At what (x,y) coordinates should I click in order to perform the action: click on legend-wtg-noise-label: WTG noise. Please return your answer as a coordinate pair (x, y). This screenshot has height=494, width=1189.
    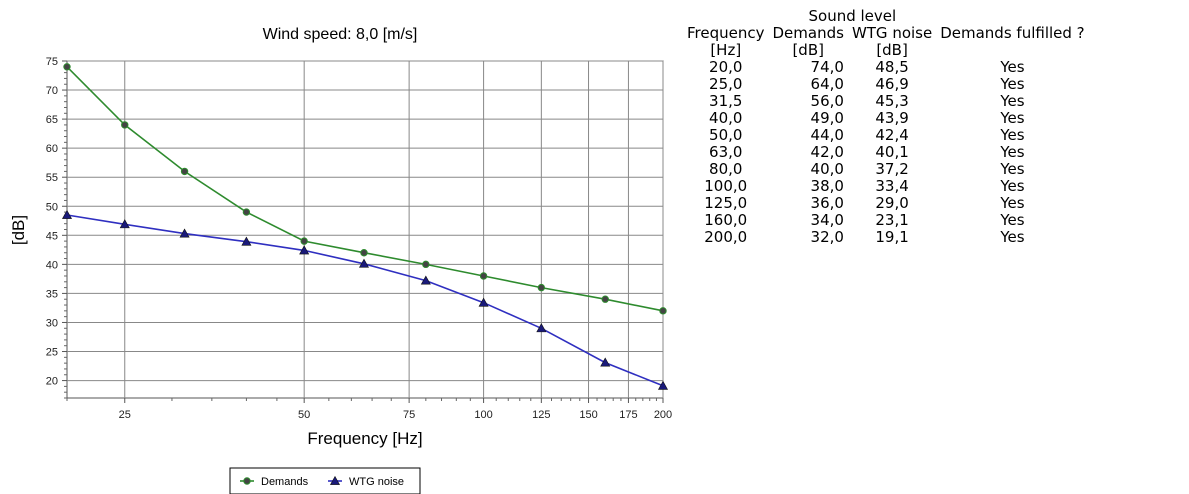
    Looking at the image, I should click on (376, 482).